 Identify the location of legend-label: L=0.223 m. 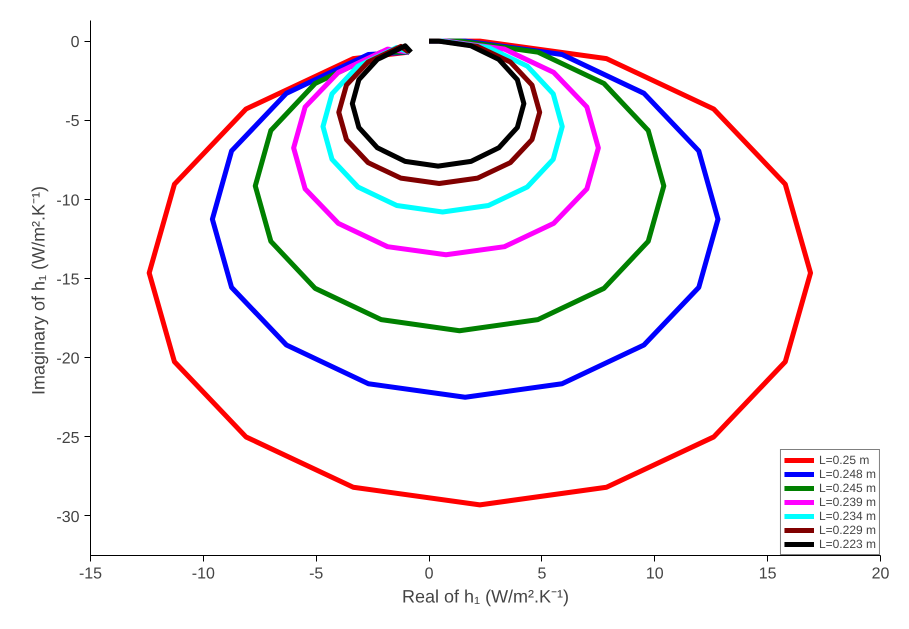
(847, 544).